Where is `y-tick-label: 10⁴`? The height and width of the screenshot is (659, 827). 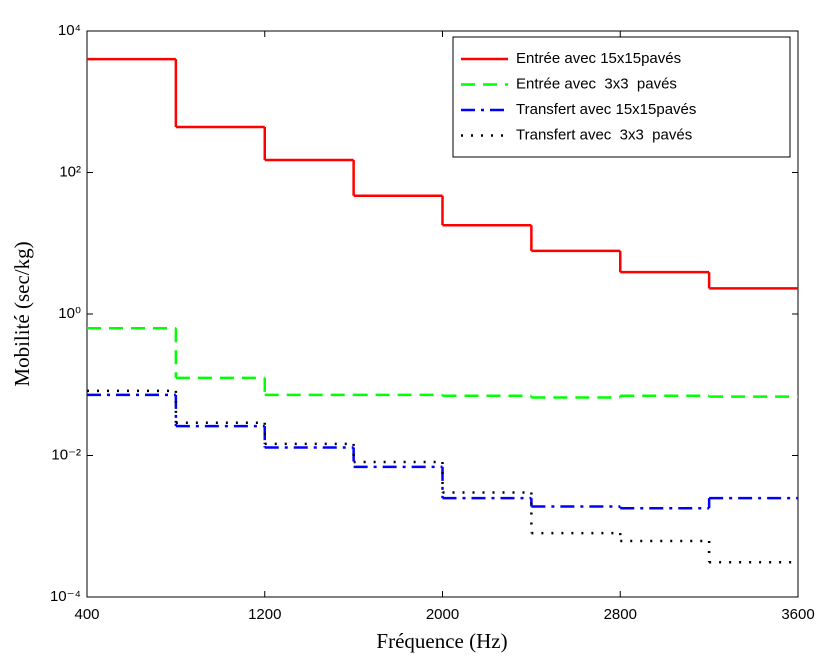 y-tick-label: 10⁴ is located at coordinates (69, 30).